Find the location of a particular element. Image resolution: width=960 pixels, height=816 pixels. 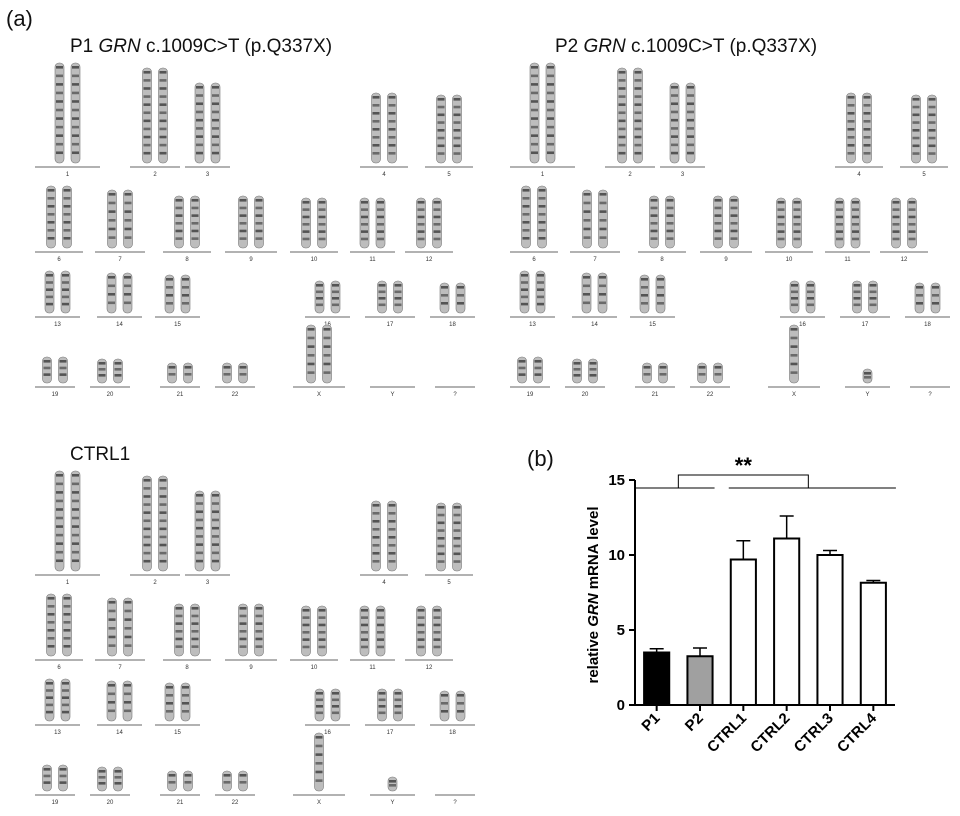

panel-a-letter: (a) is located at coordinates (19, 18).